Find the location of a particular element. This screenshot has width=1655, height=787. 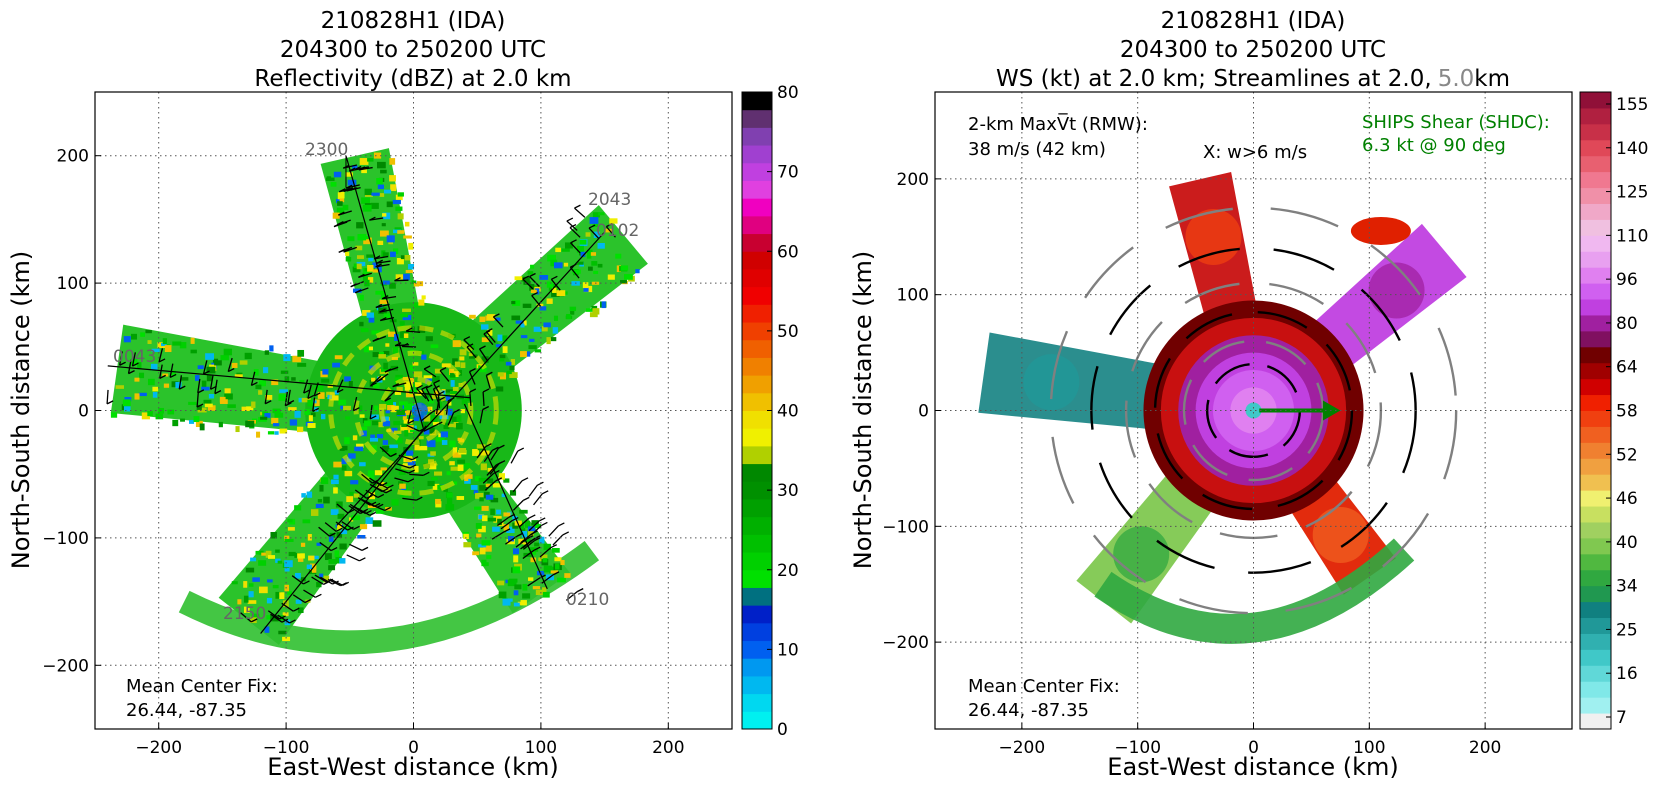

y-tick-label: 0 is located at coordinates (83, 412).